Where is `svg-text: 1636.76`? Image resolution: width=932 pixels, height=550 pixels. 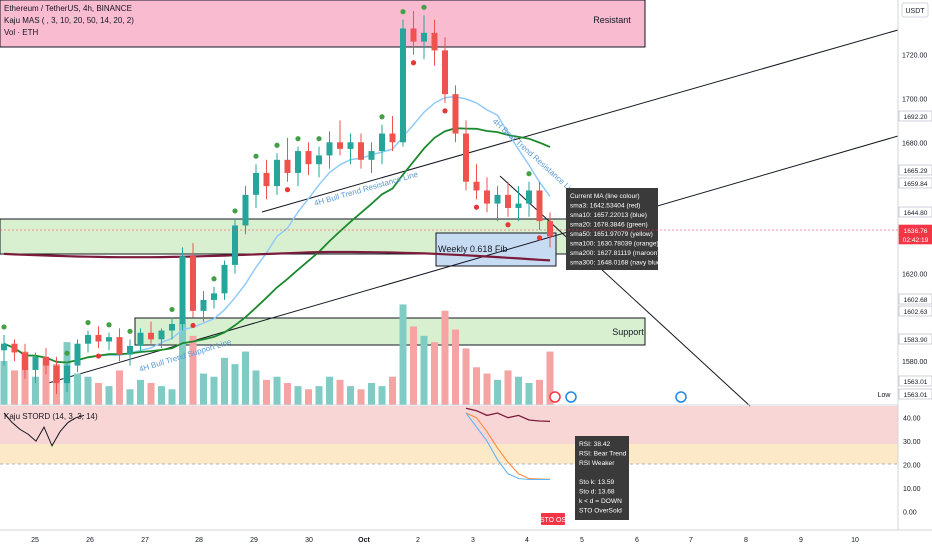
svg-text: 1636.76 is located at coordinates (916, 231).